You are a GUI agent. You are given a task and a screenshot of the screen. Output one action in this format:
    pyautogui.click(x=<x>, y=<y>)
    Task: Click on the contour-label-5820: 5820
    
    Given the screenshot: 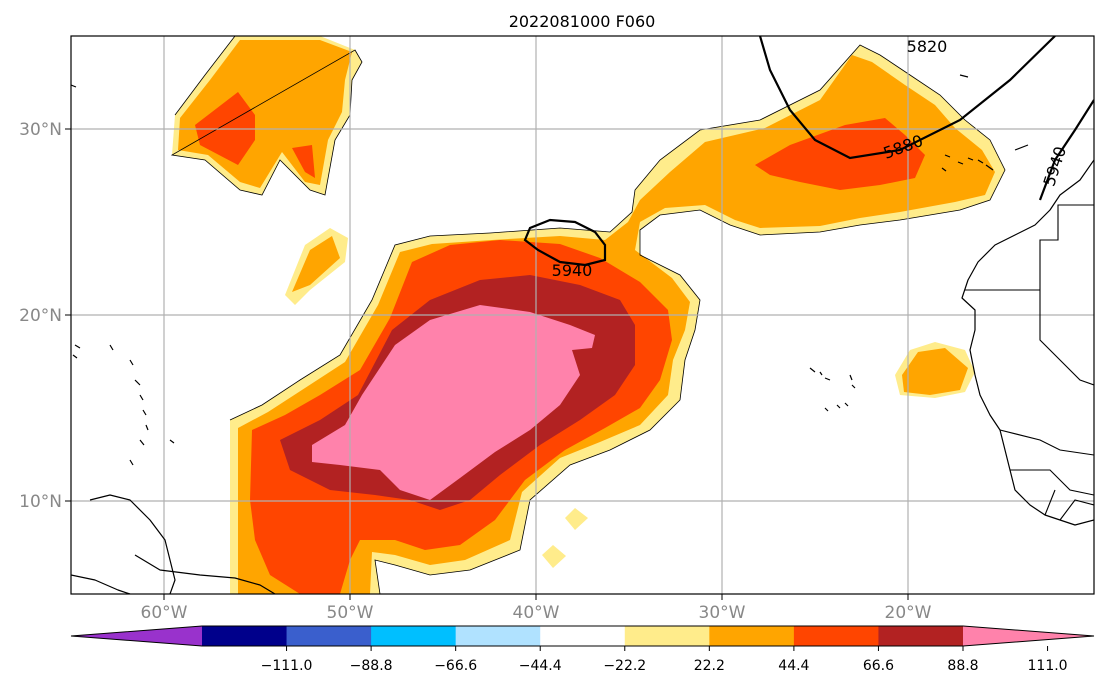 What is the action you would take?
    pyautogui.click(x=927, y=46)
    